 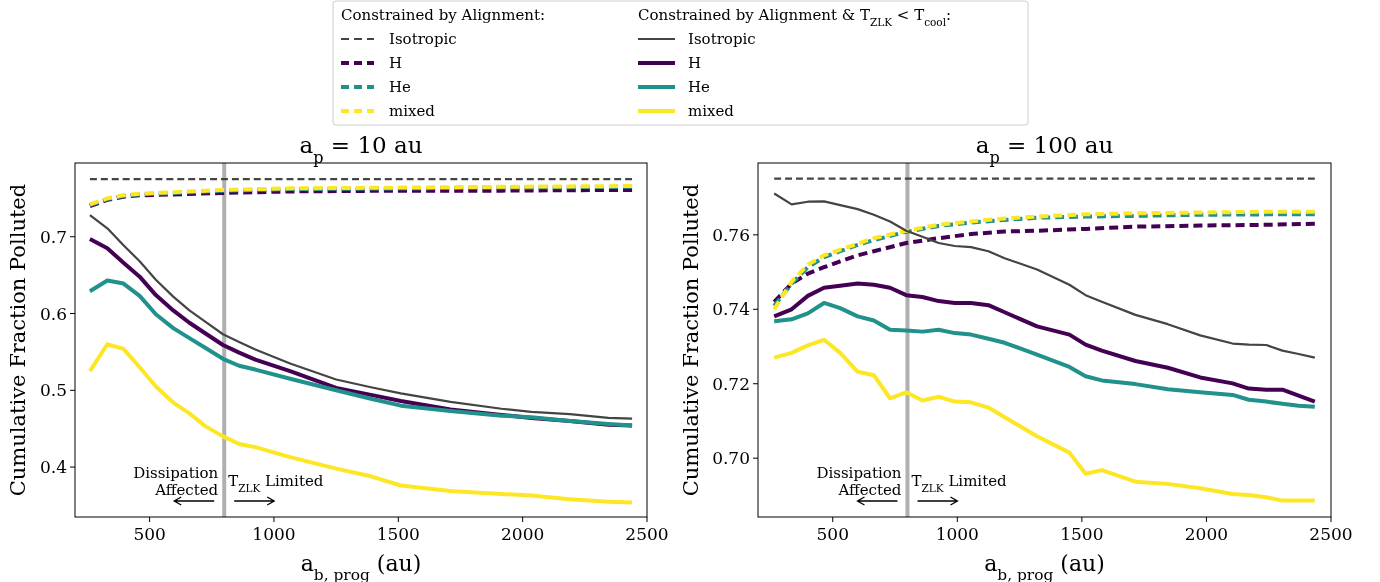 What do you see at coordinates (443, 15) in the screenshot?
I see `text: Constrained by Alignment:` at bounding box center [443, 15].